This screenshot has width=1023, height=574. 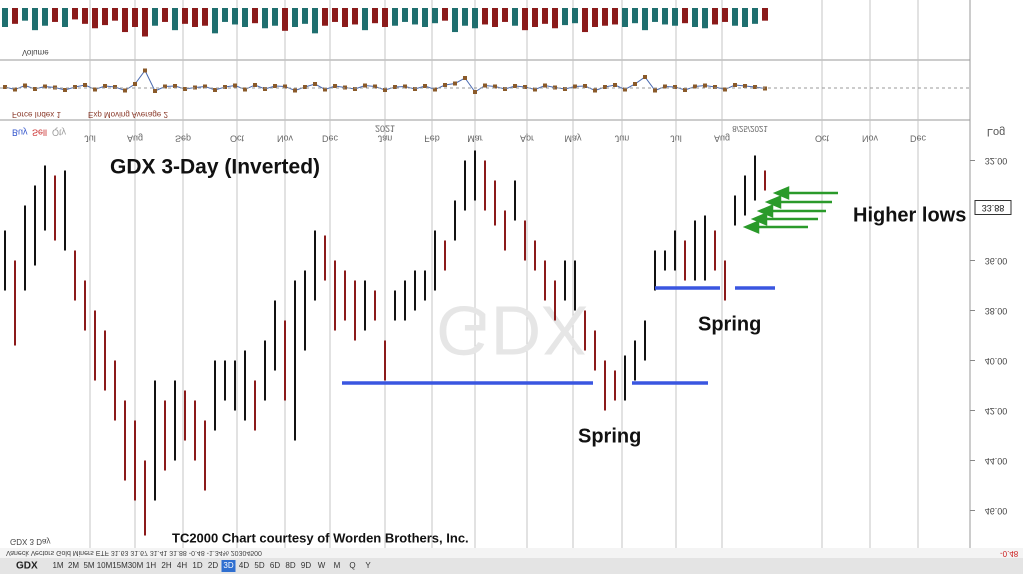 I want to click on timeframe-button: Y, so click(x=368, y=565).